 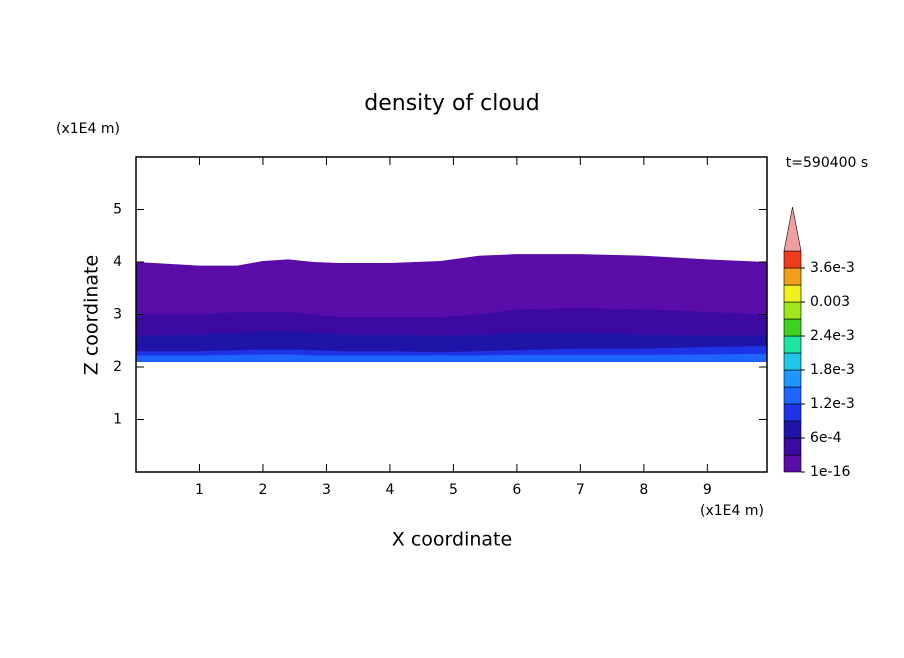 What do you see at coordinates (832, 370) in the screenshot?
I see `colorbar-label: 1.8e-3` at bounding box center [832, 370].